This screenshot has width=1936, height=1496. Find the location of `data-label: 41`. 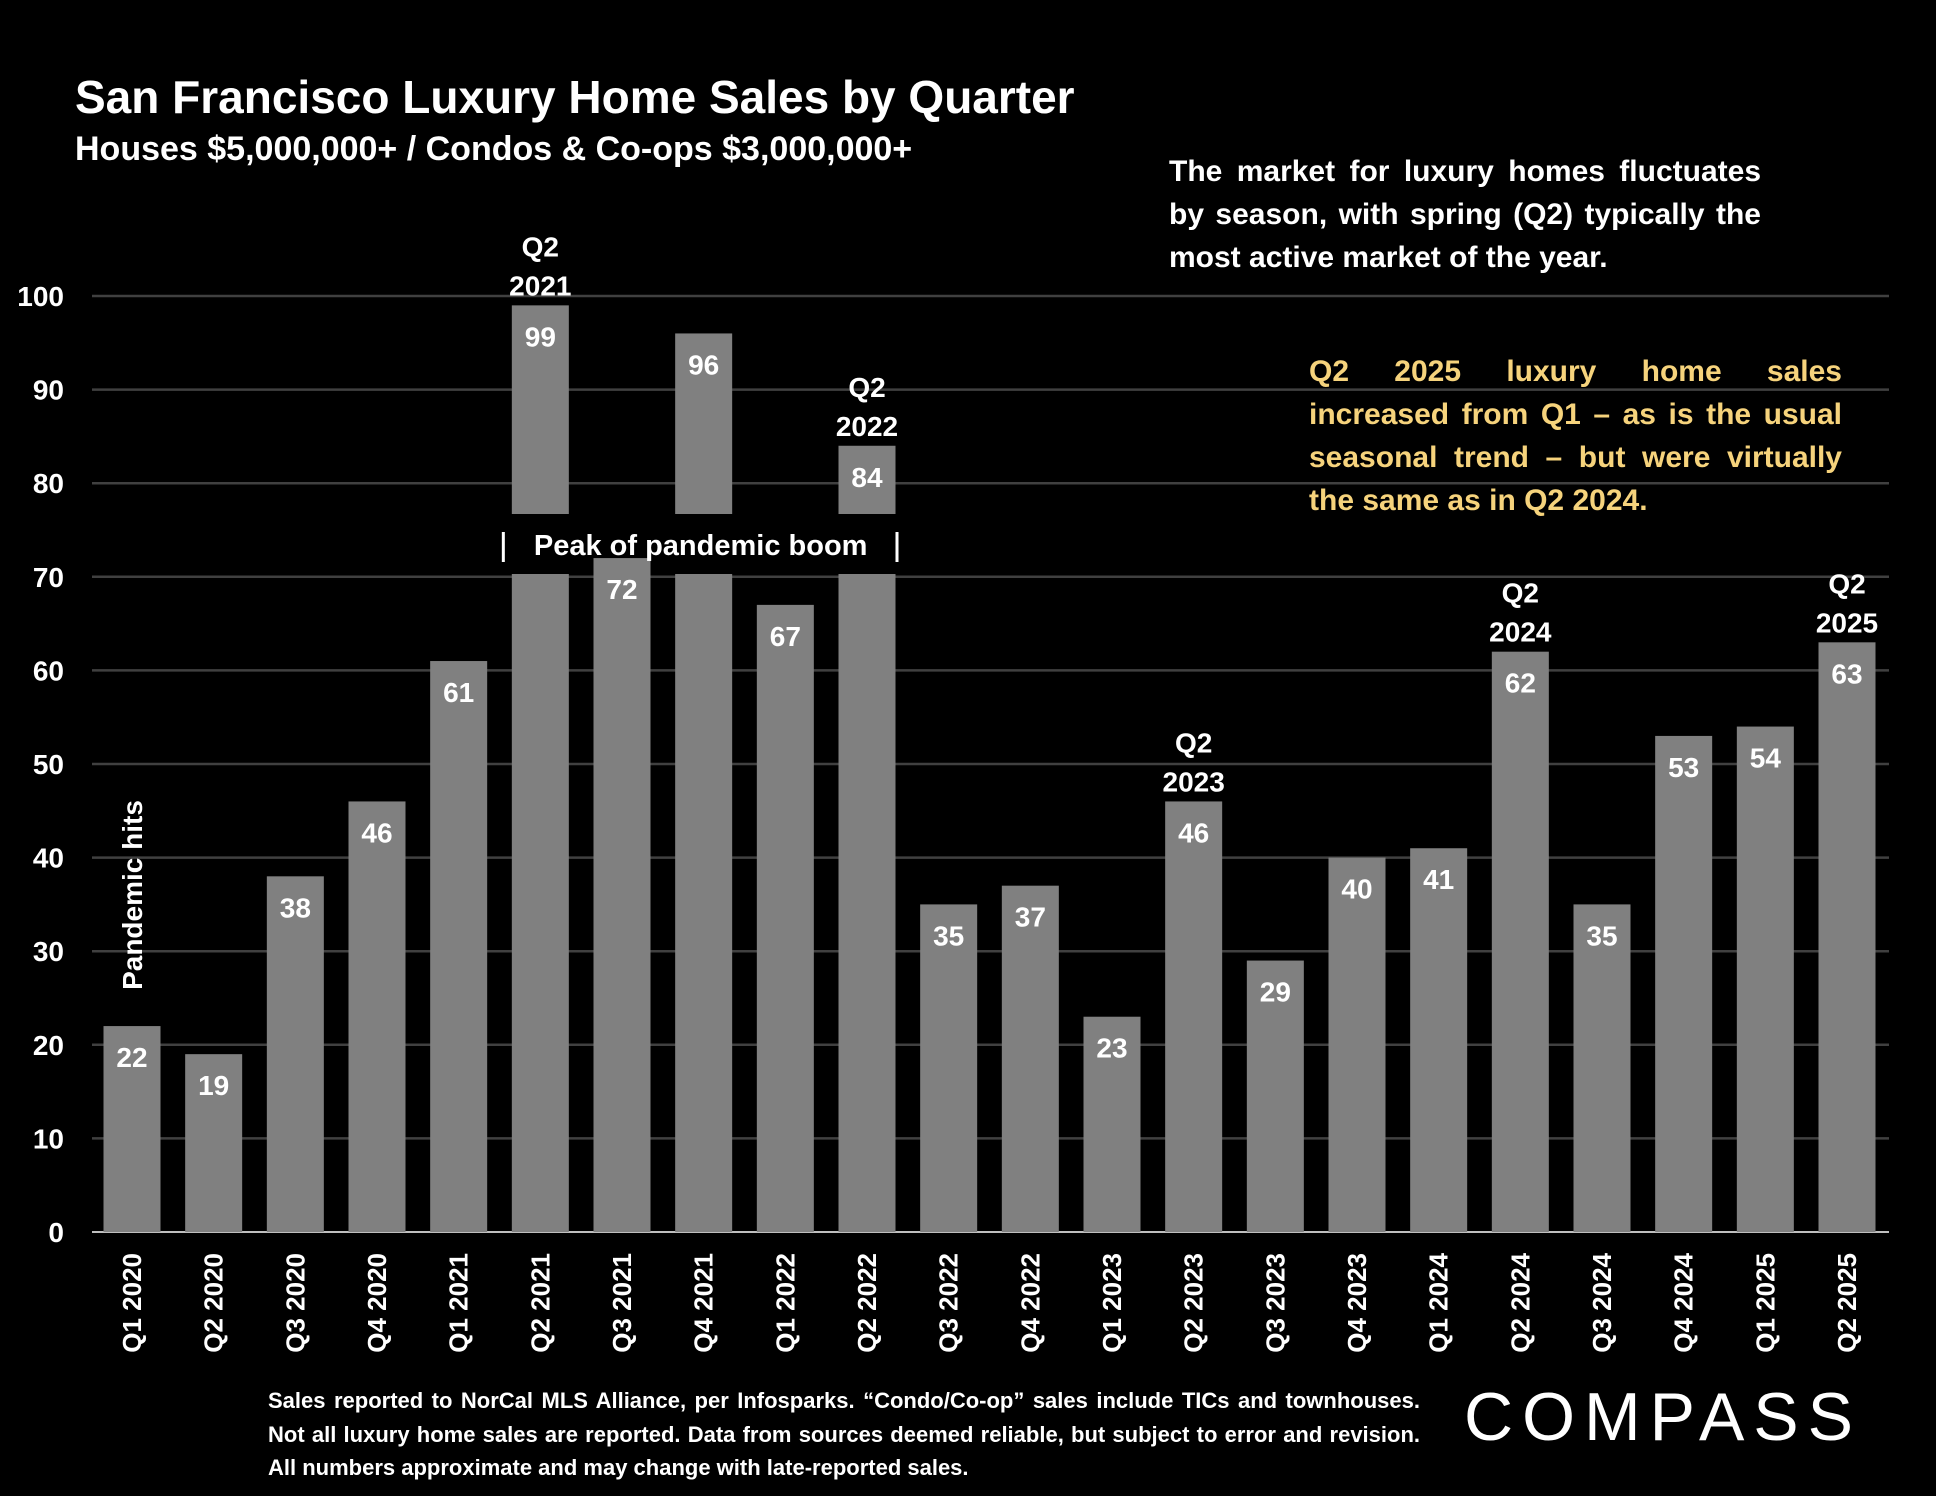

data-label: 41 is located at coordinates (1438, 879).